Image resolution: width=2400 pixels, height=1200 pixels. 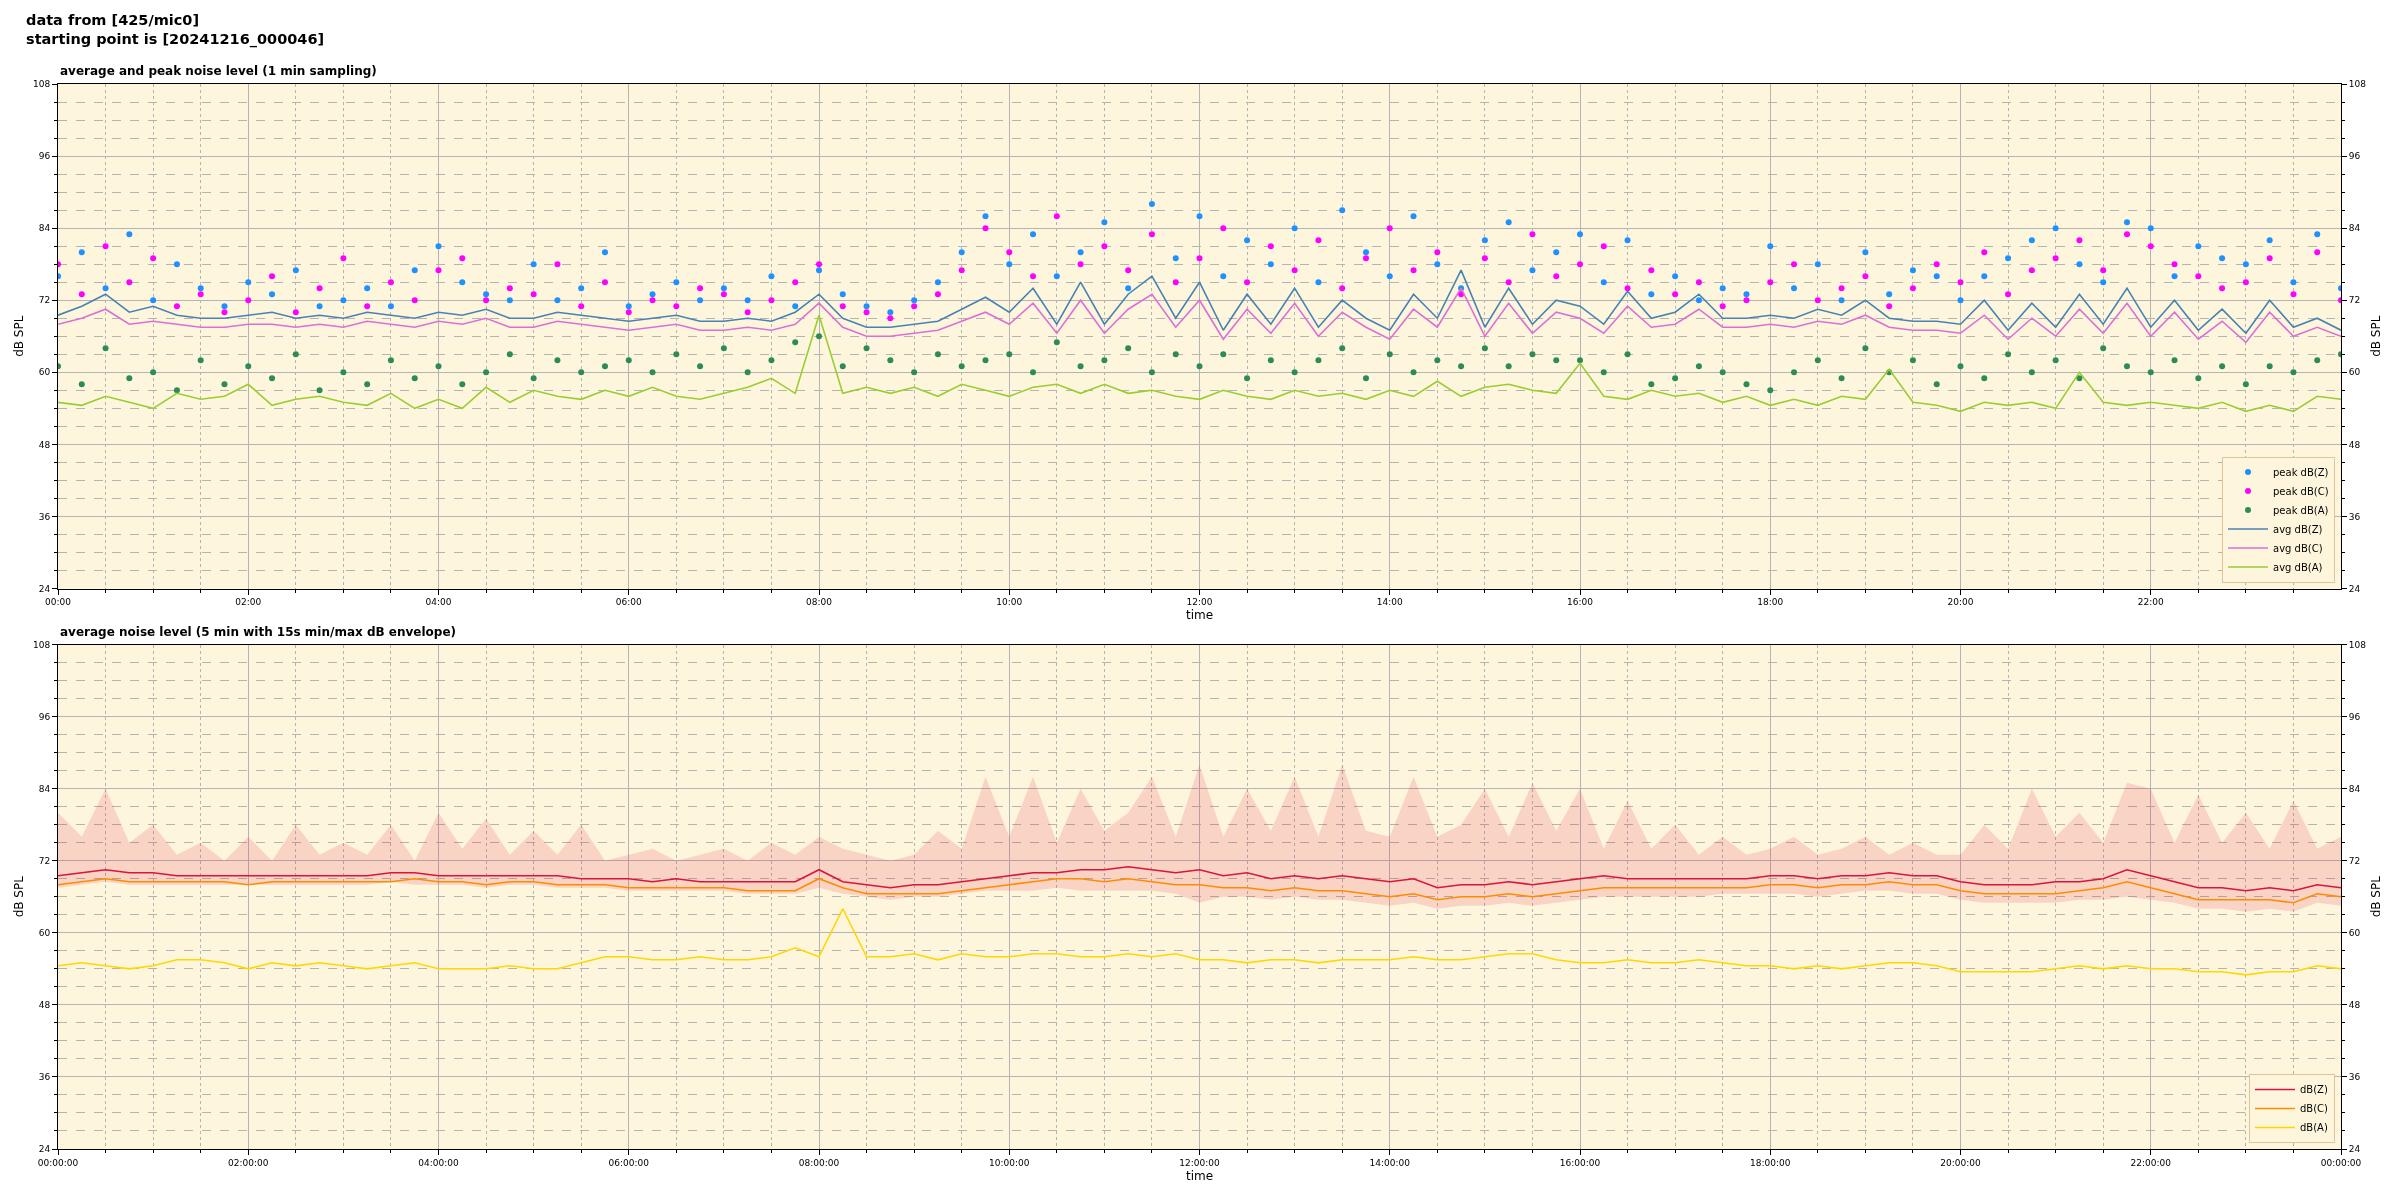 What do you see at coordinates (1960, 1162) in the screenshot?
I see `x-tick-label: 20:00:00` at bounding box center [1960, 1162].